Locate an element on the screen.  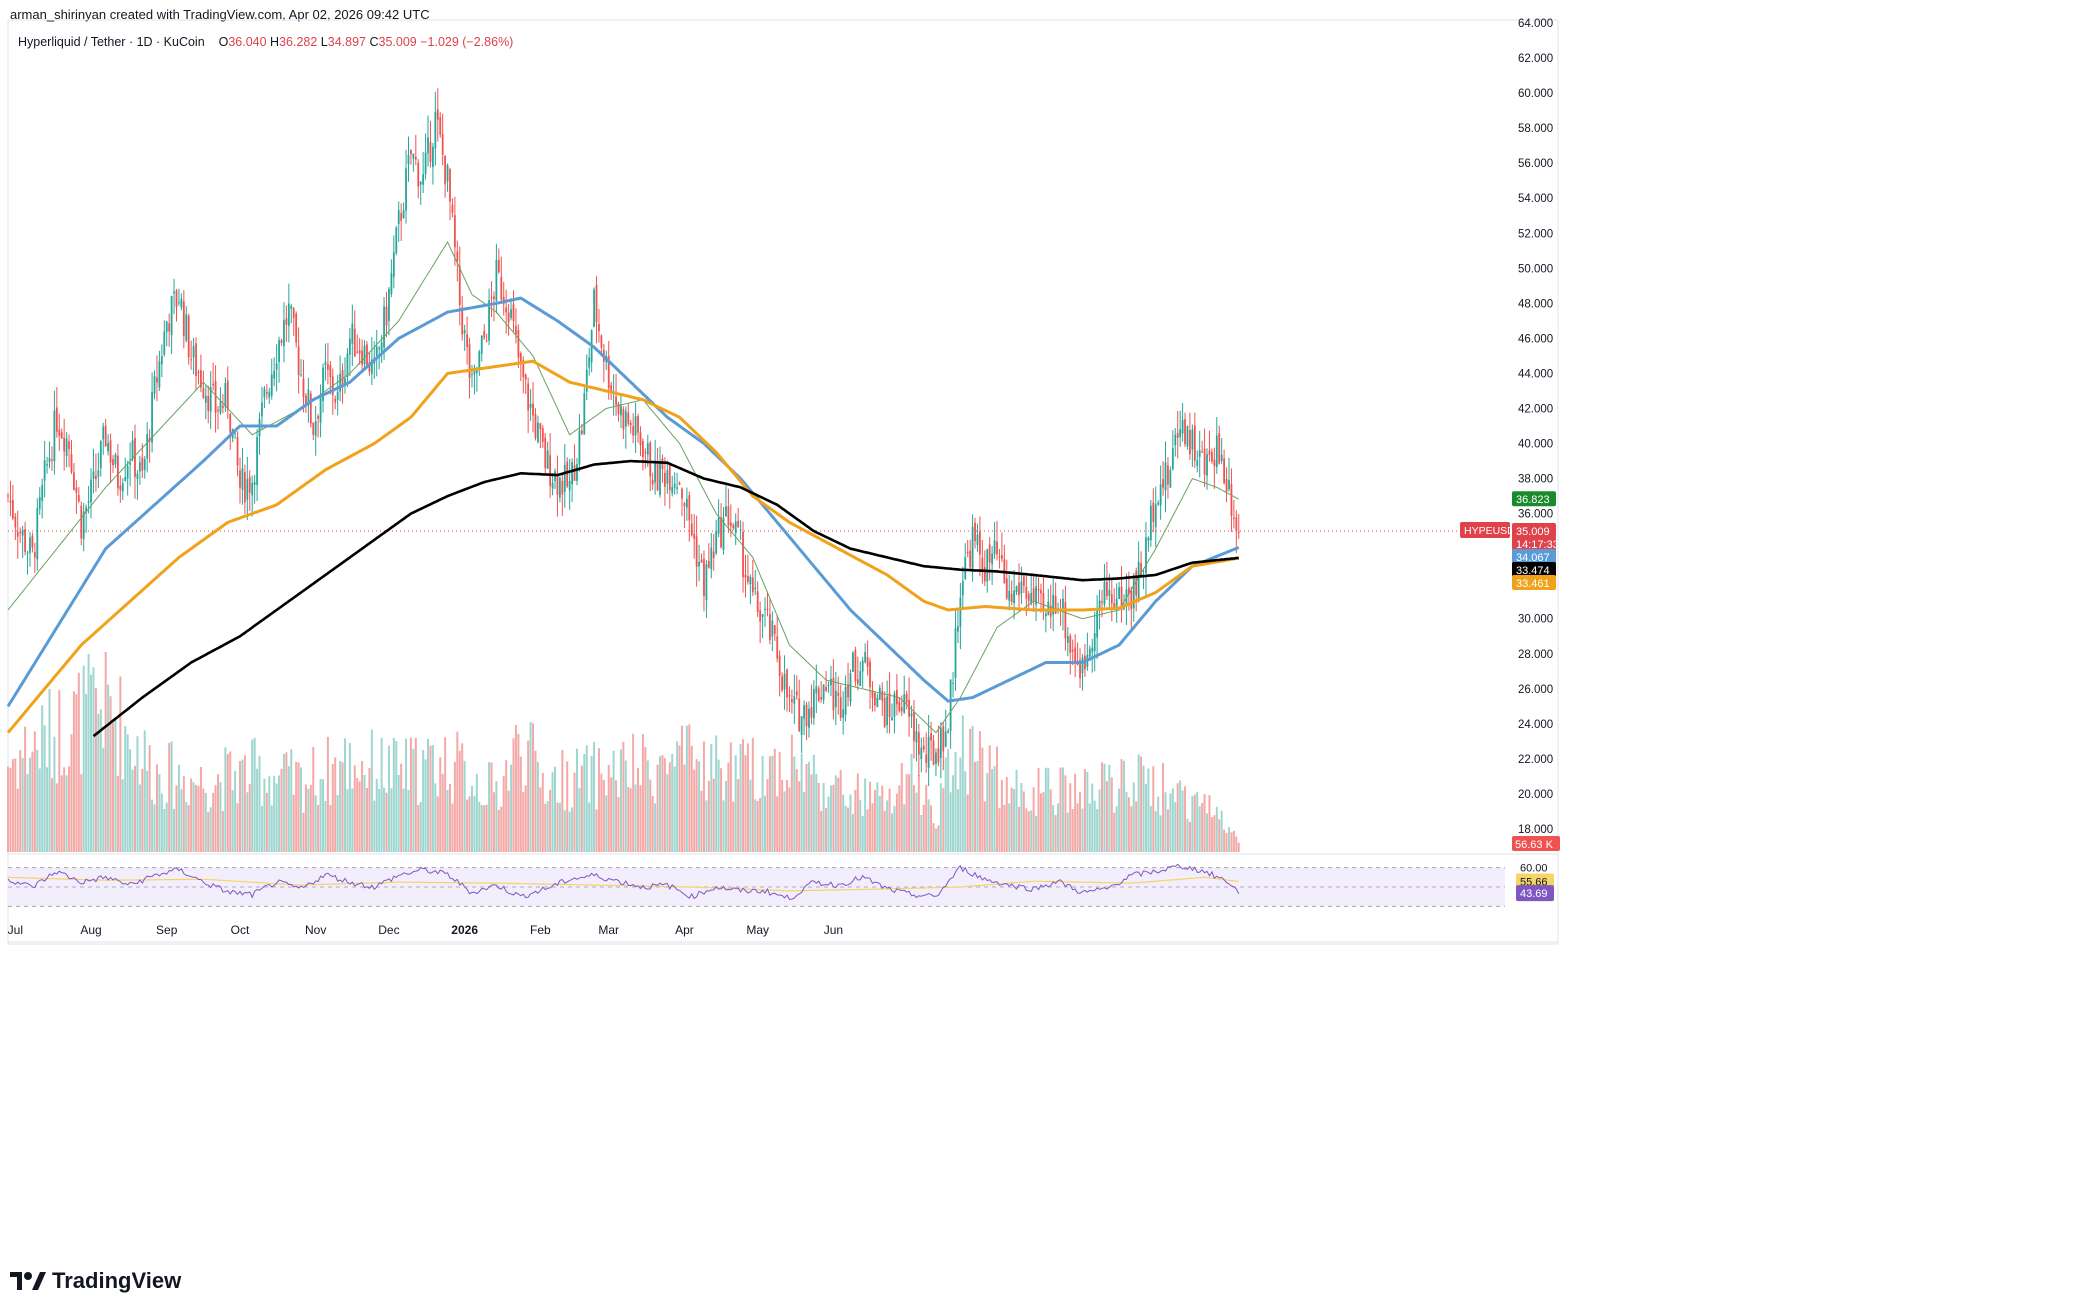
tradingview-brand: TradingView is located at coordinates (95, 1281).